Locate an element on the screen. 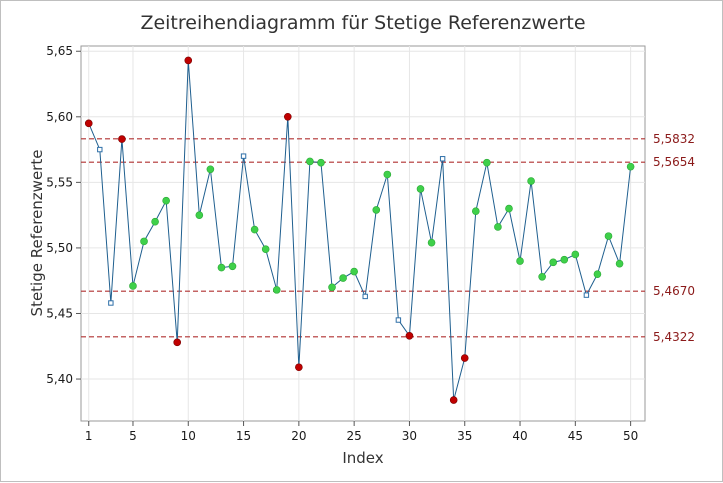 The height and width of the screenshot is (483, 723). reference-line-label: 5,4322 is located at coordinates (674, 337).